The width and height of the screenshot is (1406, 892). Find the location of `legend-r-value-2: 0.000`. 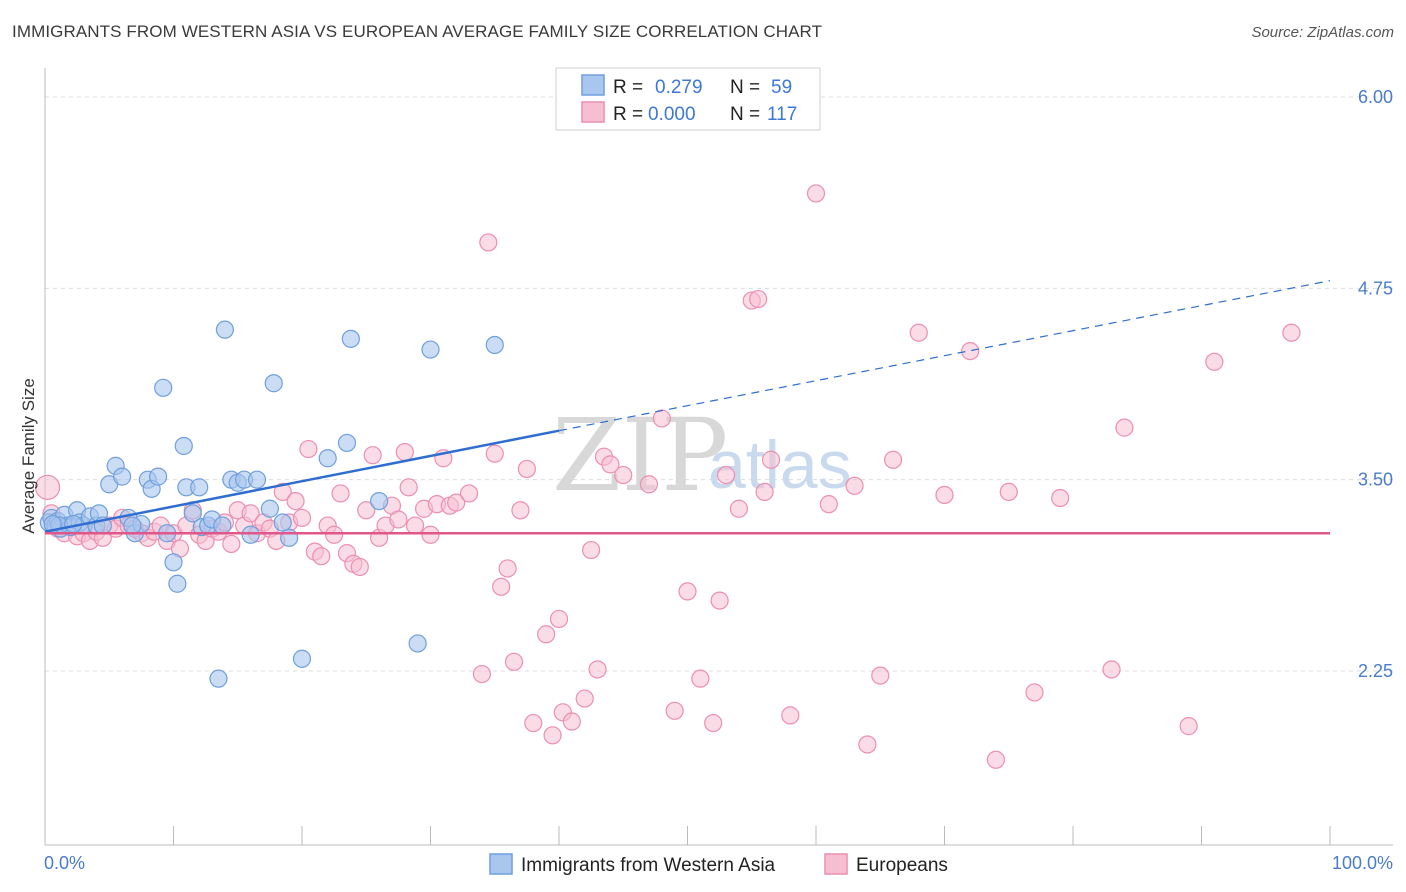

legend-r-value-2: 0.000 is located at coordinates (672, 114).